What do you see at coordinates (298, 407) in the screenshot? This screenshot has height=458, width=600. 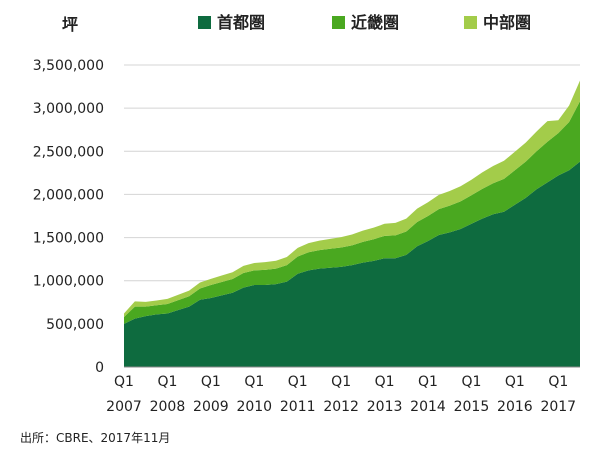 I see `x-tick-year-label: 2011` at bounding box center [298, 407].